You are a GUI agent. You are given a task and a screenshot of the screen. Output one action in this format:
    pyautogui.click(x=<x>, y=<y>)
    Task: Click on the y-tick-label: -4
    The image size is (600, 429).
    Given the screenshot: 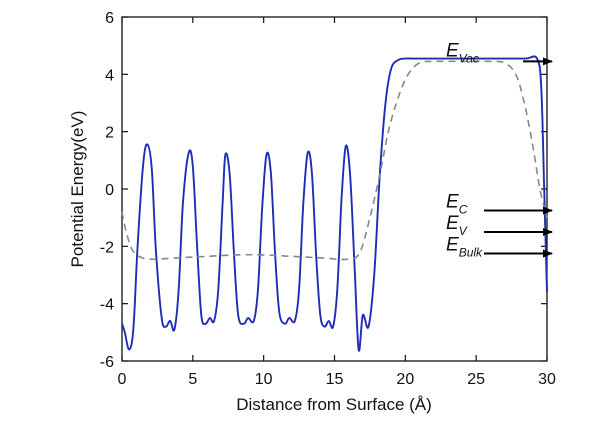 What is the action you would take?
    pyautogui.click(x=107, y=305)
    